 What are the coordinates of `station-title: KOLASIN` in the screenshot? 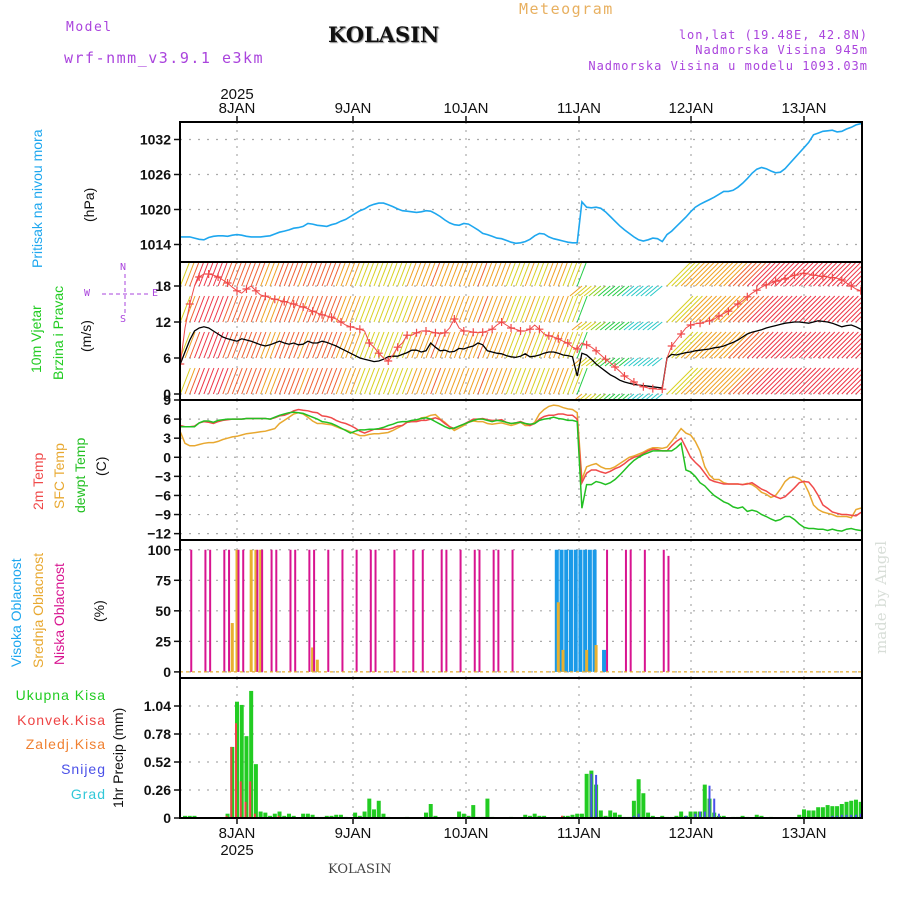 It's located at (384, 34).